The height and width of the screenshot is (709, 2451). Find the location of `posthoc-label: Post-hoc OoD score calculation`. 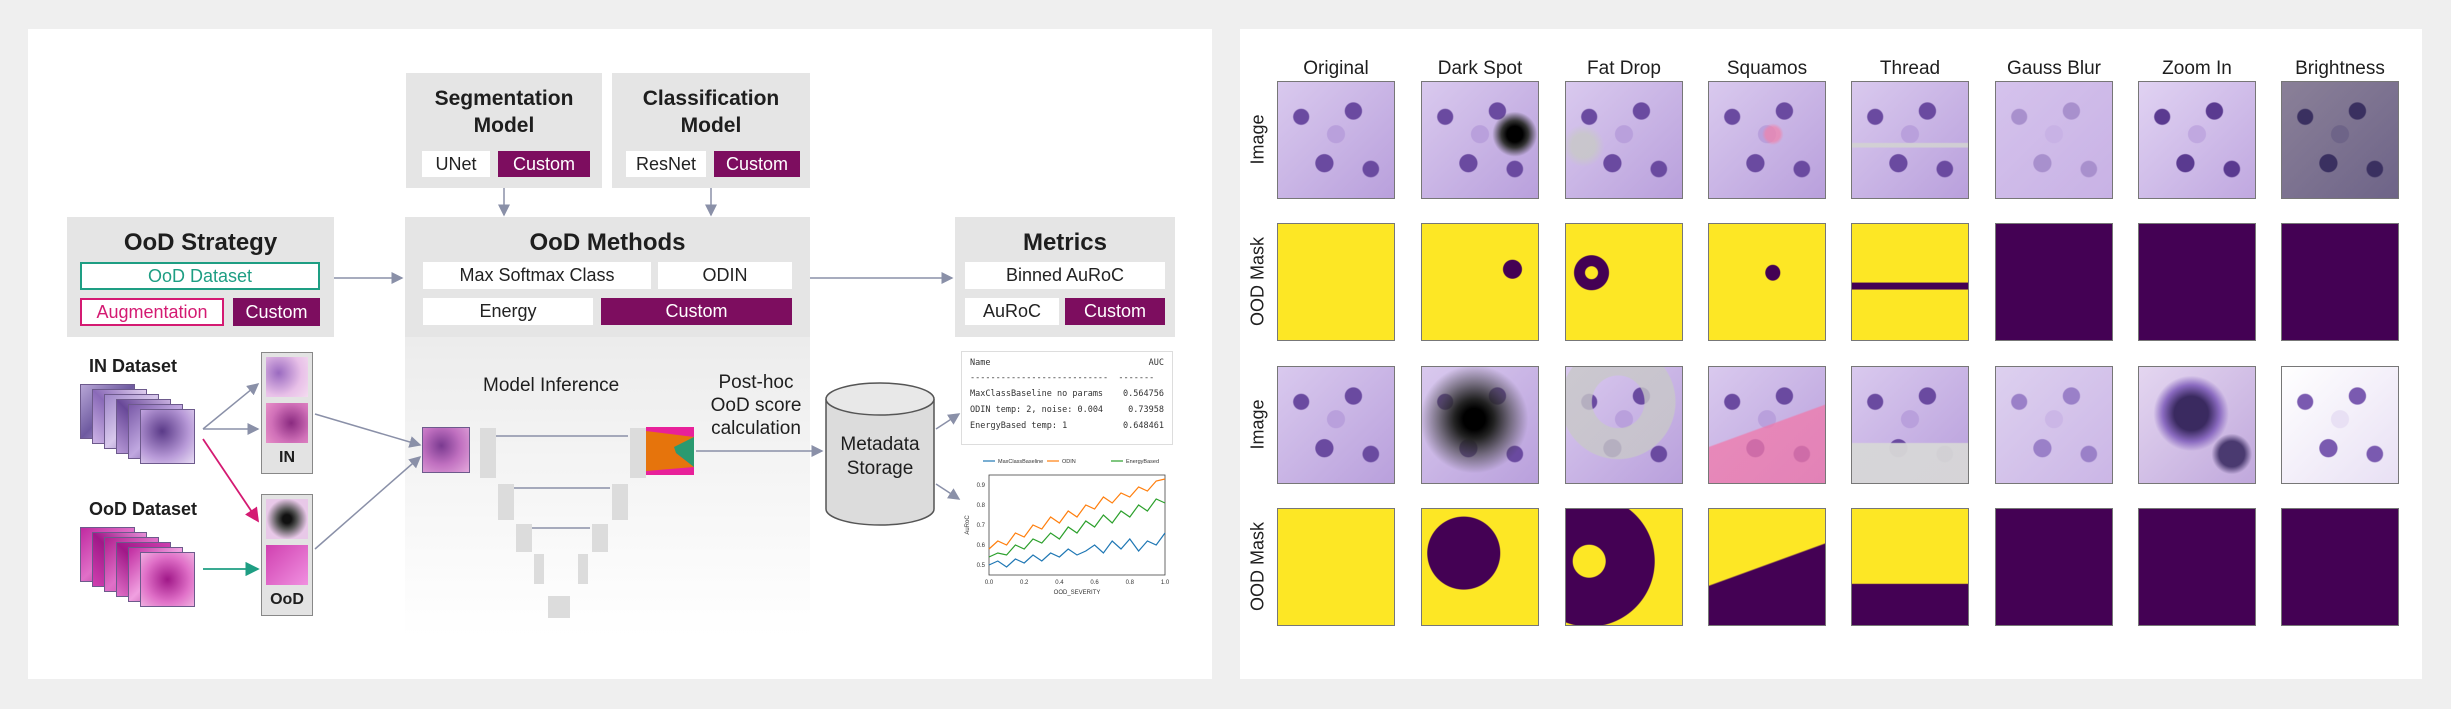

posthoc-label: Post-hoc OoD score calculation is located at coordinates (756, 405).